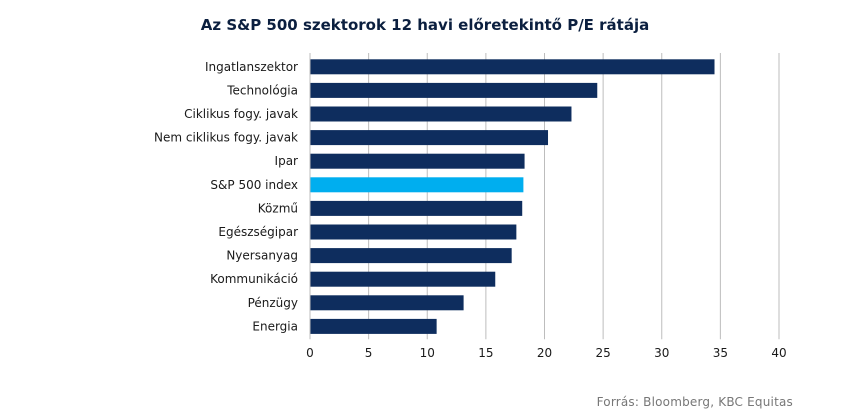 Image resolution: width=850 pixels, height=416 pixels. Describe the element at coordinates (258, 232) in the screenshot. I see `category-label: Egészségipar` at that location.